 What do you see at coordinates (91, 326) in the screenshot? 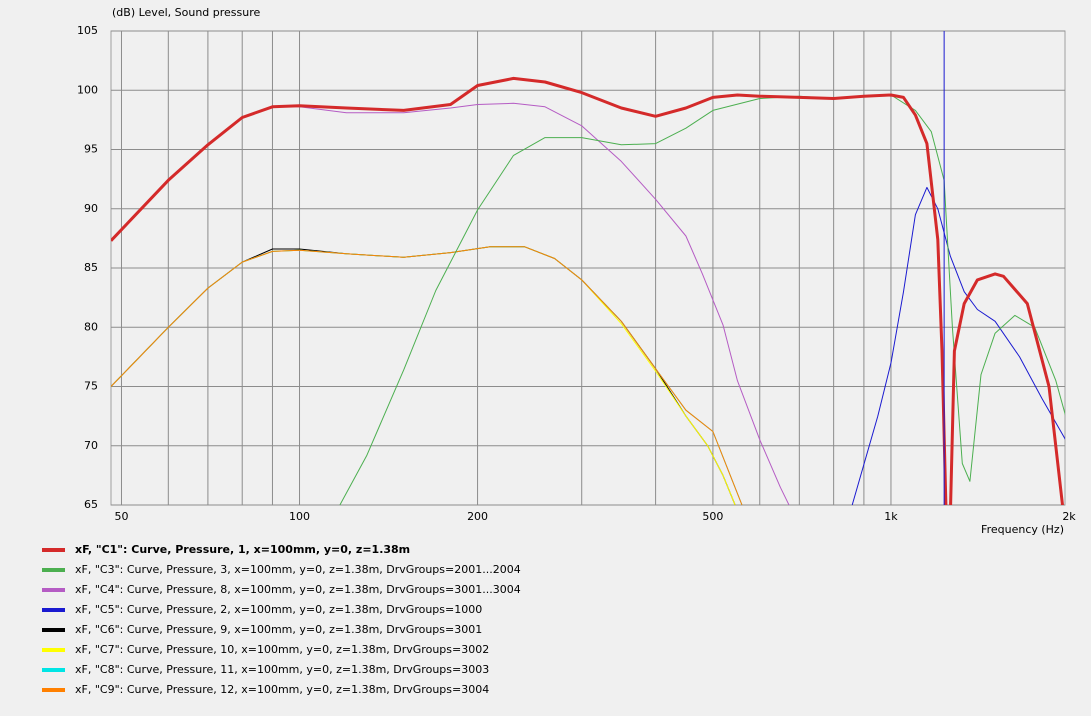
I see `y-tick-label: 80` at bounding box center [91, 326].